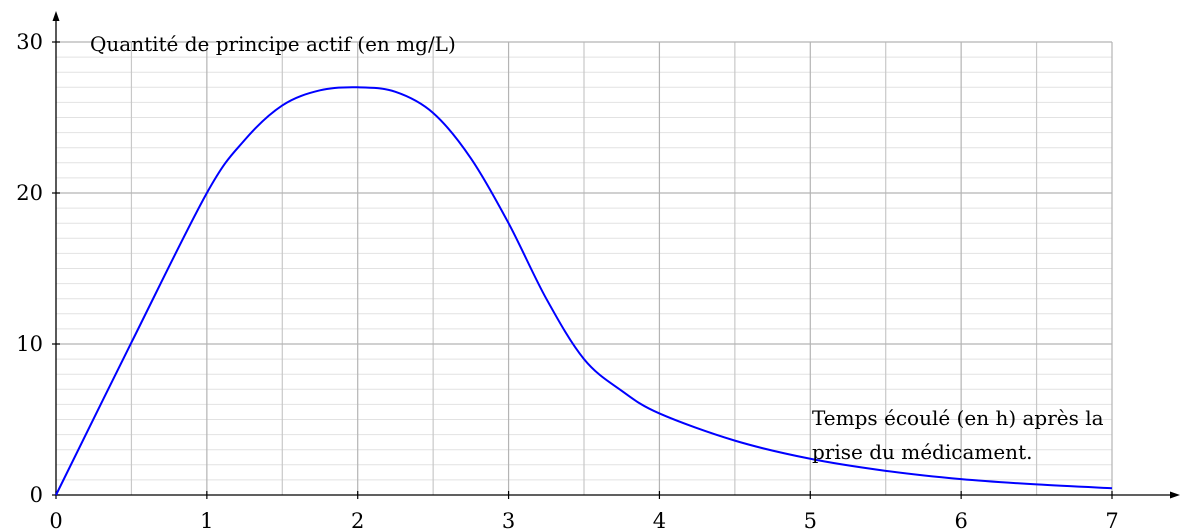 This screenshot has height=531, width=1180. What do you see at coordinates (659, 520) in the screenshot?
I see `x-tick-label: 4` at bounding box center [659, 520].